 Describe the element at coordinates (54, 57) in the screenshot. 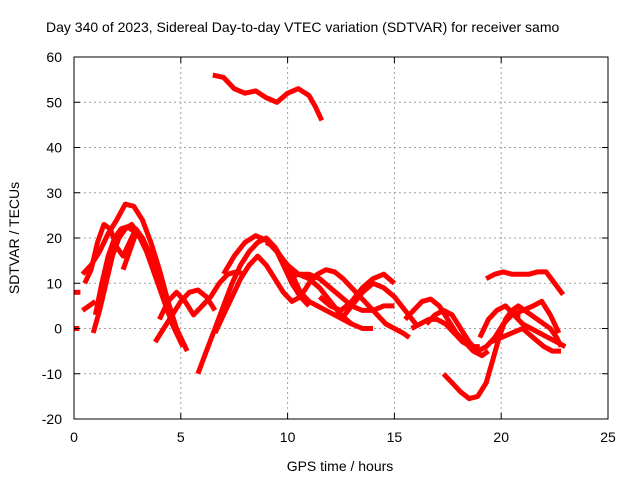

I see `y-tick-label: 60` at that location.